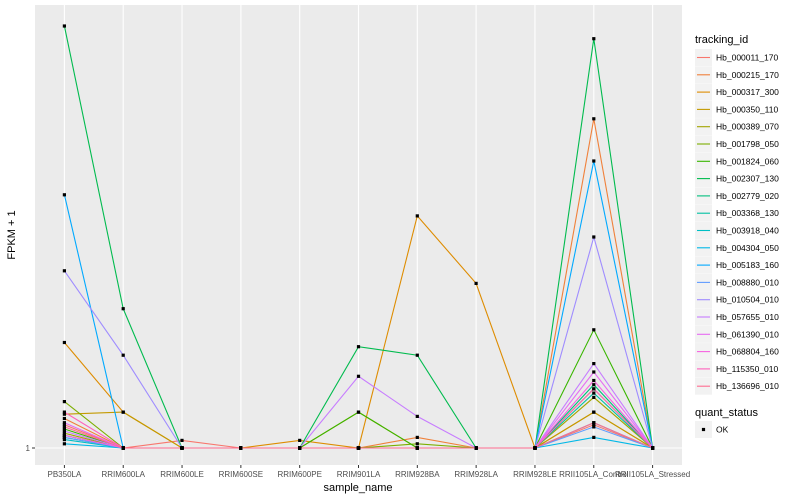 This screenshot has height=500, width=800. What do you see at coordinates (726, 413) in the screenshot?
I see `shape-legend-title: quant_status` at bounding box center [726, 413].